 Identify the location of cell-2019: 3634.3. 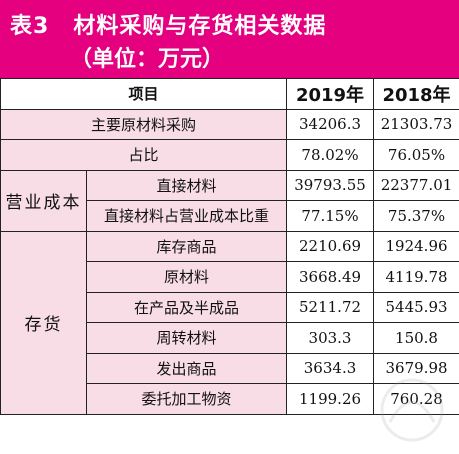
(330, 368).